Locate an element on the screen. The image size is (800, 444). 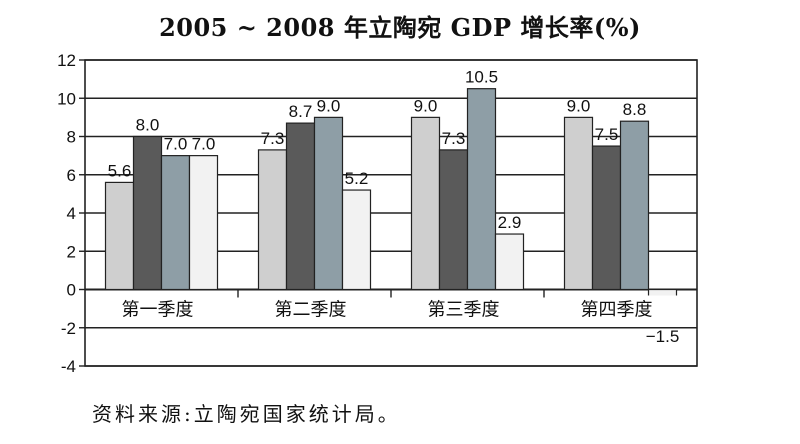
category-label: 第一季度 is located at coordinates (158, 310).